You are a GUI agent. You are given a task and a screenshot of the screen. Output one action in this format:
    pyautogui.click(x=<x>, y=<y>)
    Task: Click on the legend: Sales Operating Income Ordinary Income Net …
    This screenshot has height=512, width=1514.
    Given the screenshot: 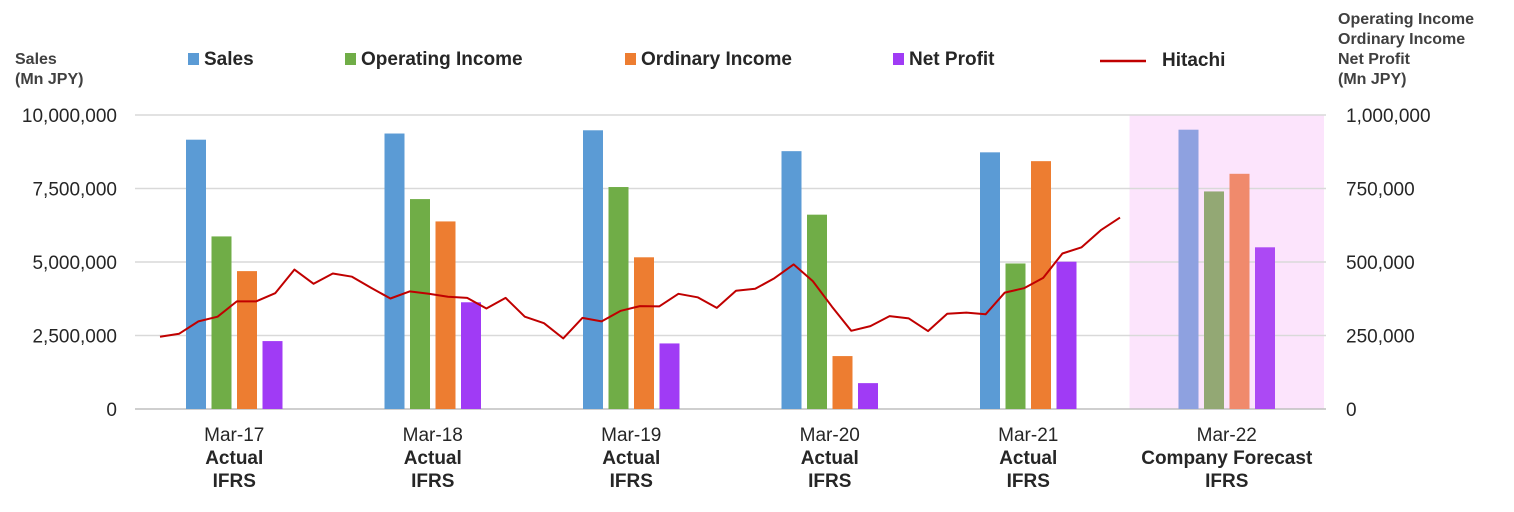 What is the action you would take?
    pyautogui.click(x=706, y=60)
    